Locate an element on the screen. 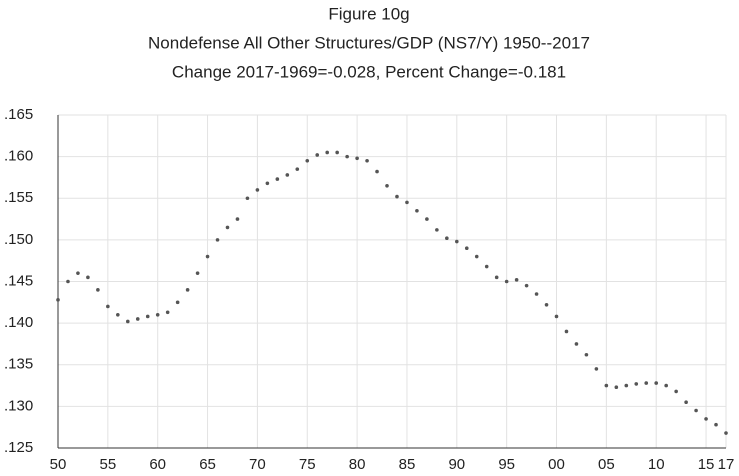 The height and width of the screenshot is (476, 739). x-tick-label: 85 is located at coordinates (407, 464).